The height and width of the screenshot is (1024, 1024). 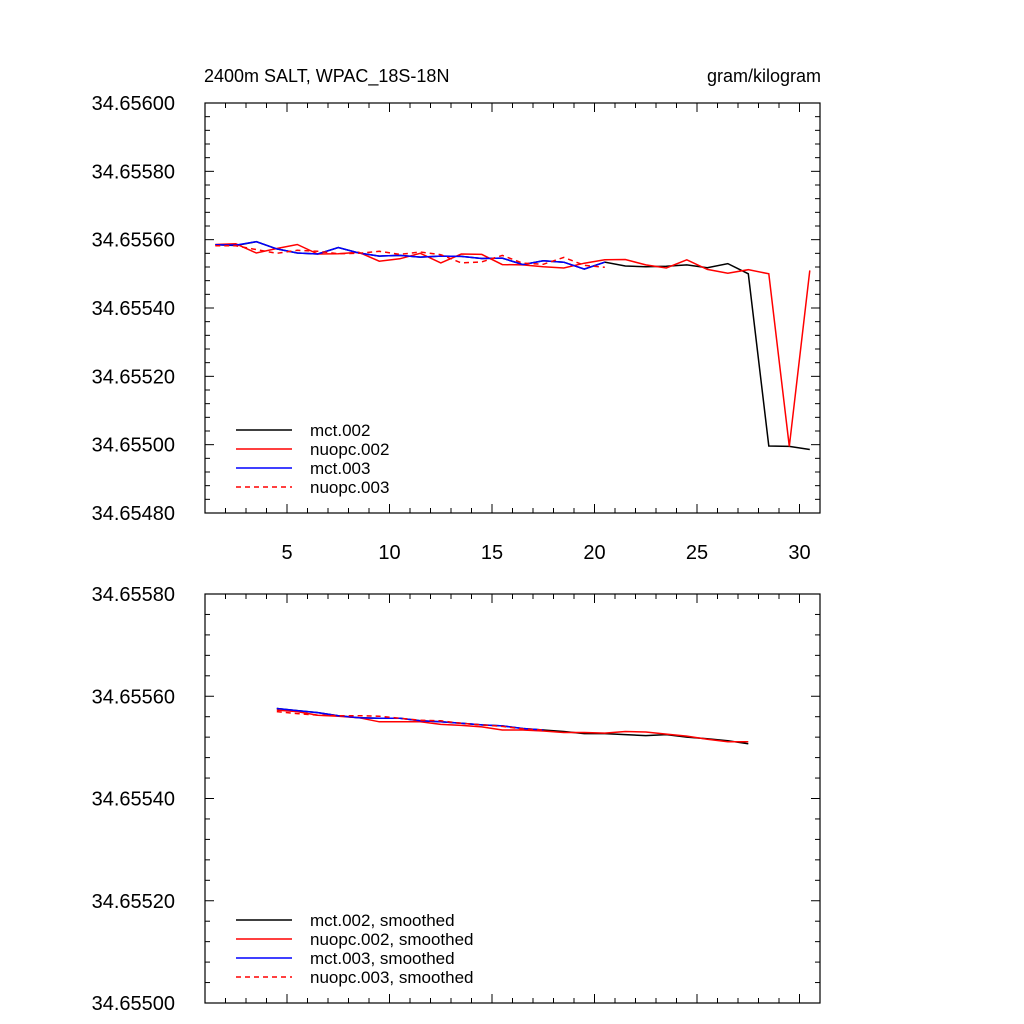 I want to click on legend-label: nuopc.003, so click(x=349, y=487).